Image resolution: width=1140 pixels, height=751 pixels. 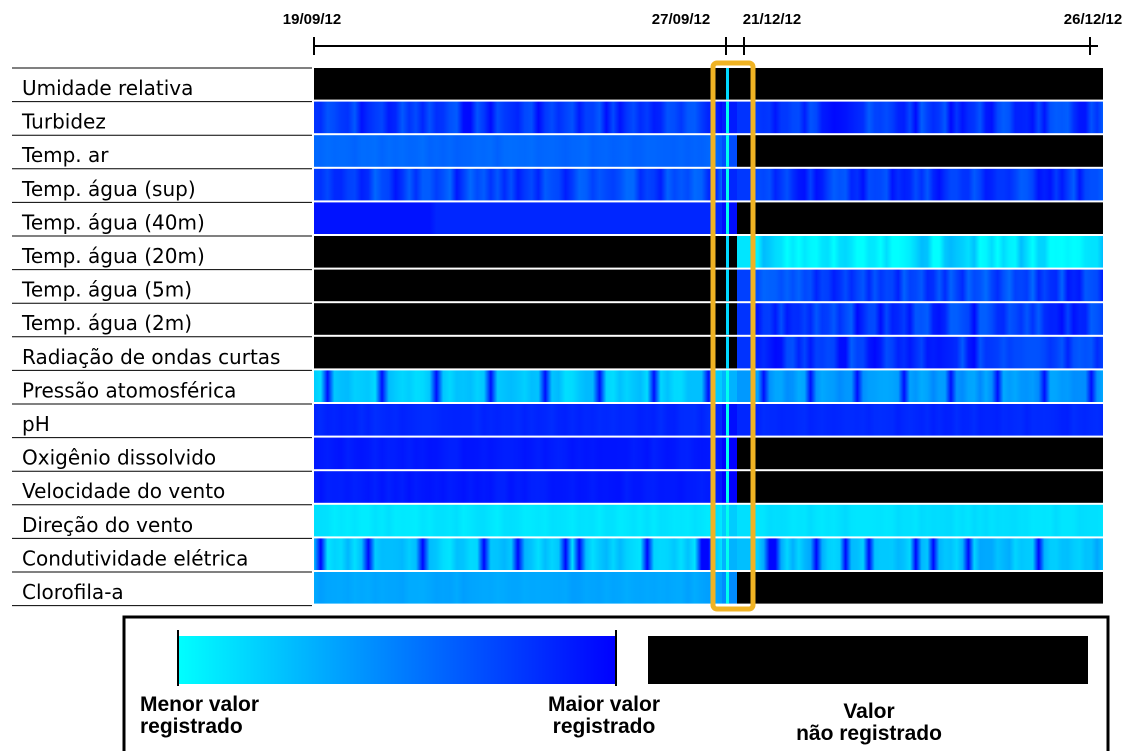 I want to click on heatmap-row: Velocidade do vento, so click(x=557, y=486).